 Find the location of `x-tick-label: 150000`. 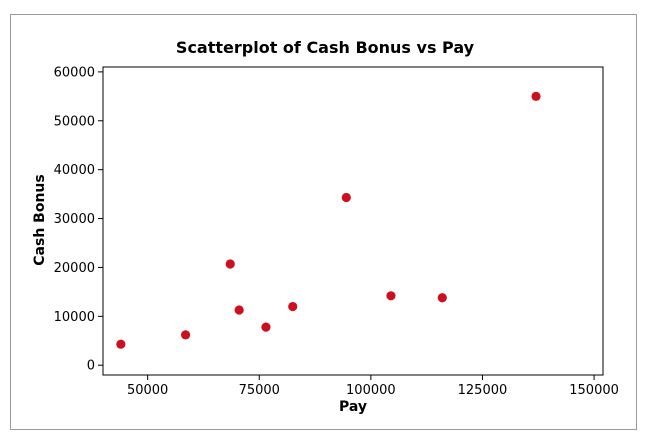

x-tick-label: 150000 is located at coordinates (594, 390).